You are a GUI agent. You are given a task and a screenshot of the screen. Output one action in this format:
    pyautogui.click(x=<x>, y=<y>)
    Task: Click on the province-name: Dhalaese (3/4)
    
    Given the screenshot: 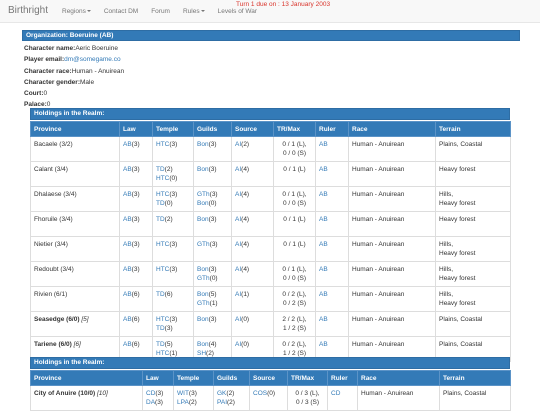 What is the action you would take?
    pyautogui.click(x=55, y=194)
    